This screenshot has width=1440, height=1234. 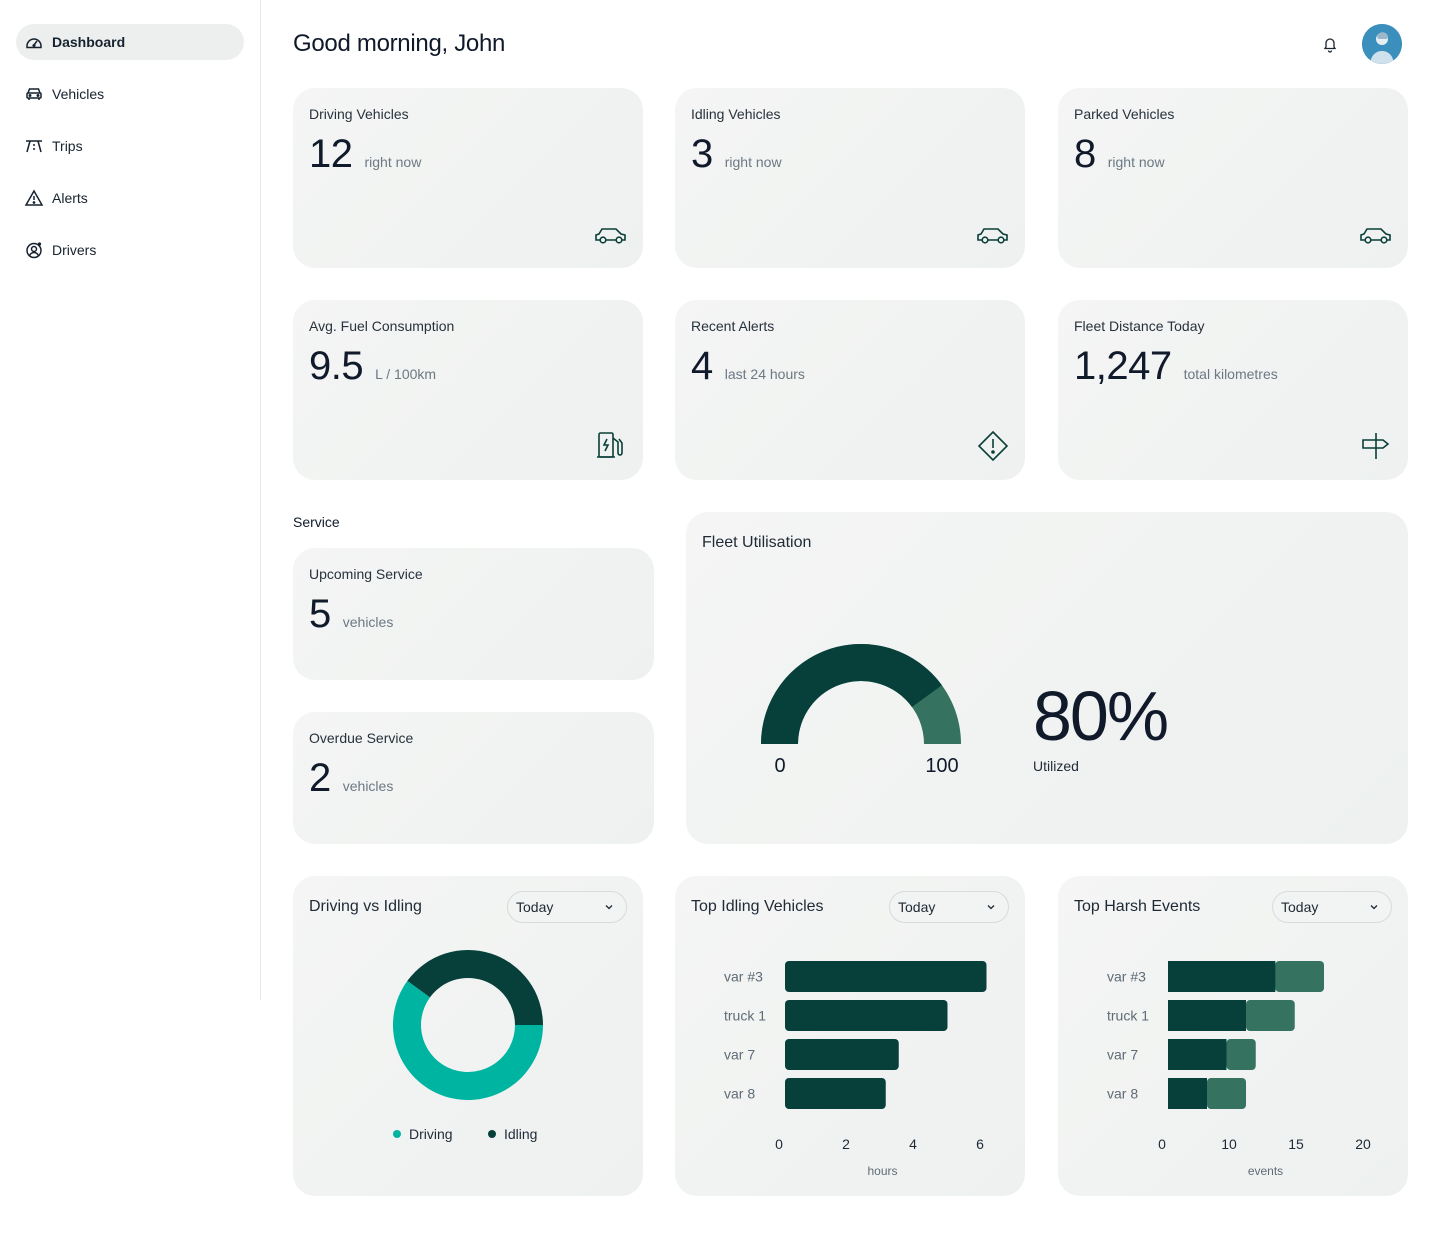 What do you see at coordinates (757, 542) in the screenshot?
I see `card-title: Fleet Utilisation` at bounding box center [757, 542].